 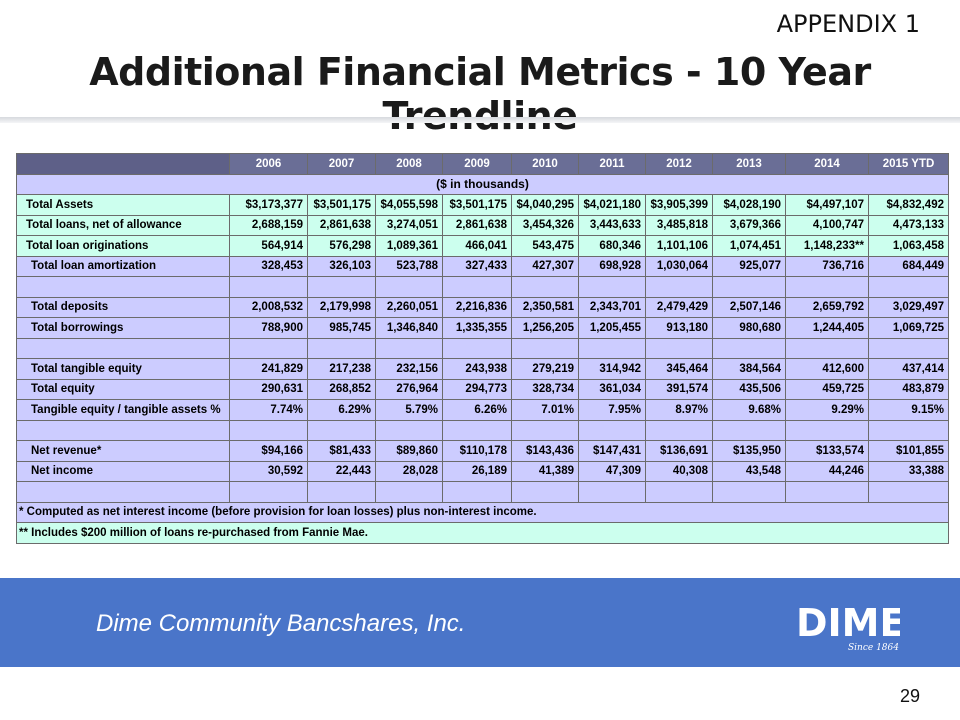 I want to click on value-cell: 2,688,159, so click(x=268, y=225).